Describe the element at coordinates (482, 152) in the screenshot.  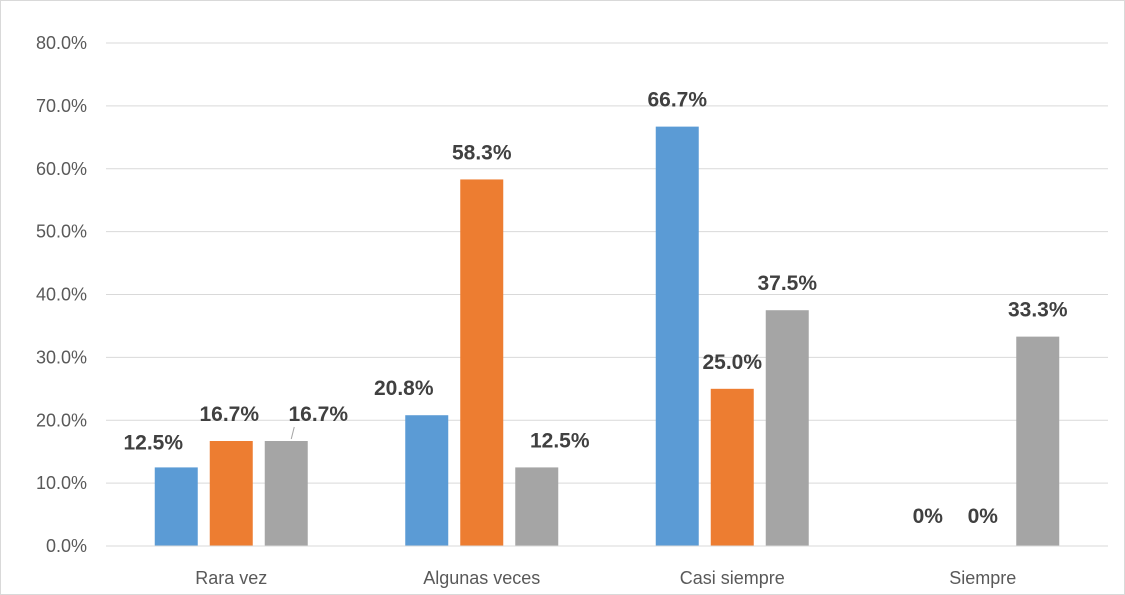
I see `data-label: 58.3%` at that location.